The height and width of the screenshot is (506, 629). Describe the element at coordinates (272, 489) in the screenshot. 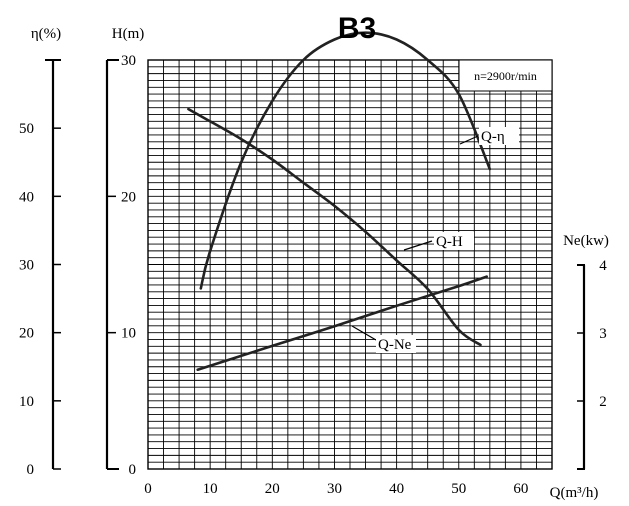

I see `x-tick-label: 20` at that location.